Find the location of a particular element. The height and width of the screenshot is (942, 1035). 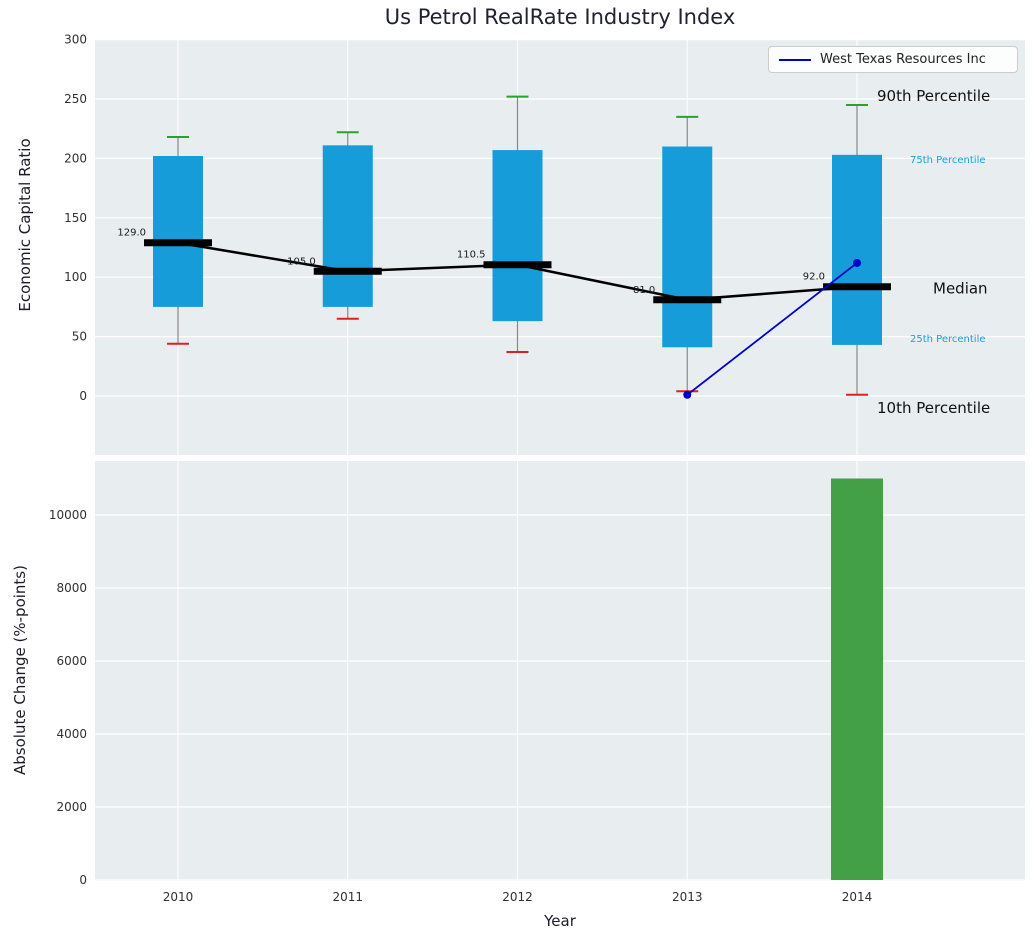

xtick-label: 2014 is located at coordinates (857, 897).